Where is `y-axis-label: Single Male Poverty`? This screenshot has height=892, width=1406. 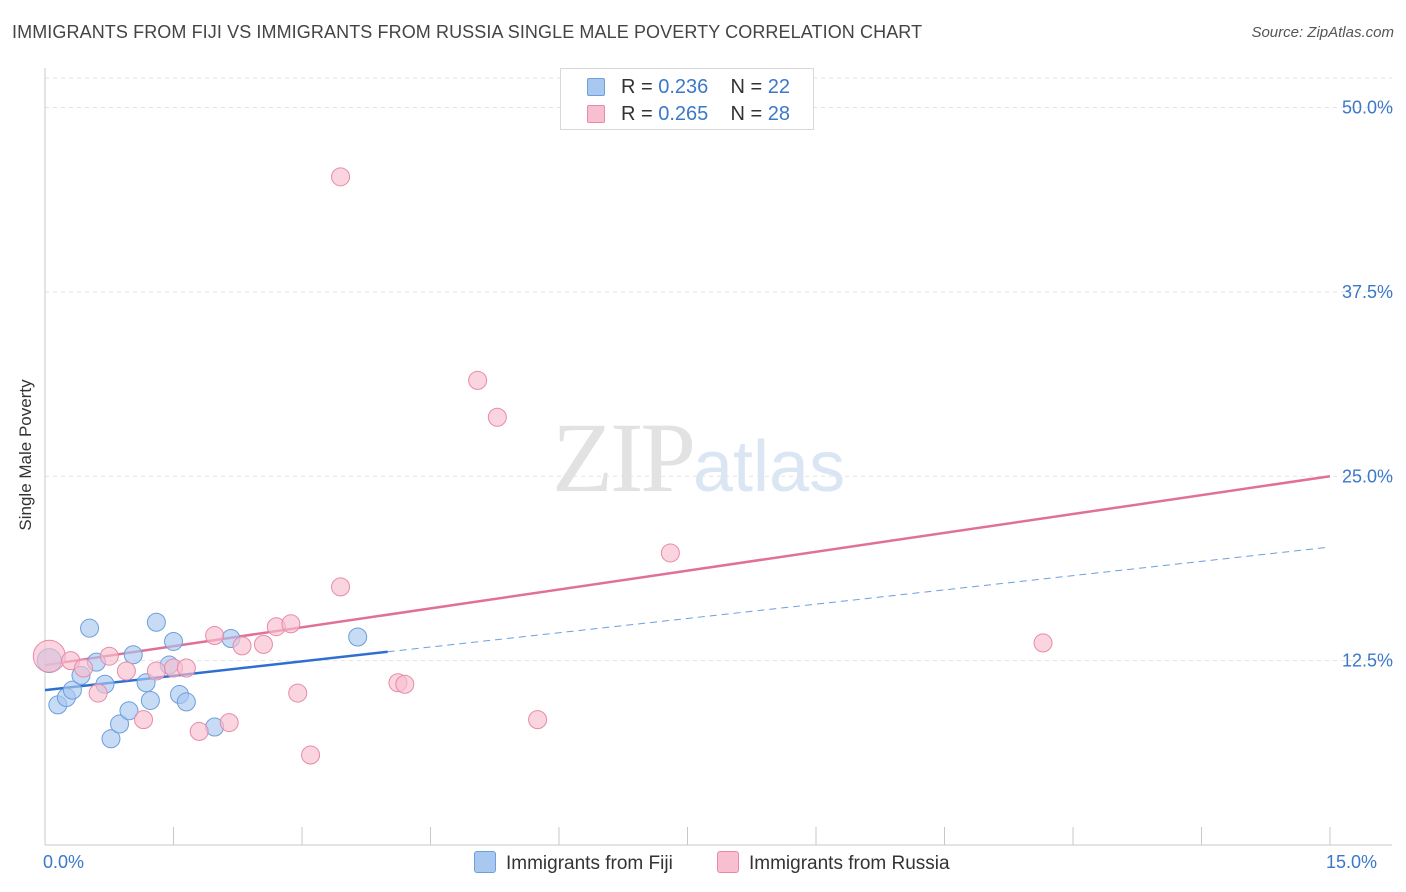 y-axis-label: Single Male Poverty is located at coordinates (25, 455).